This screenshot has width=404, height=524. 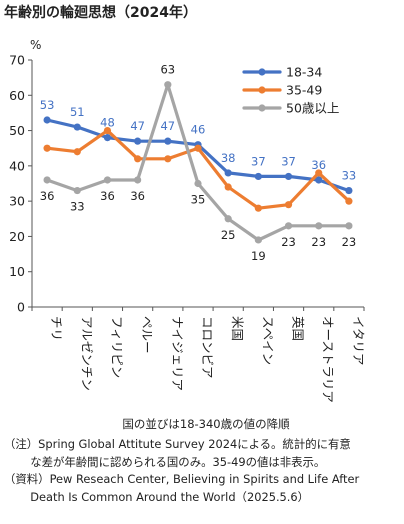 What do you see at coordinates (17, 60) in the screenshot?
I see `y-tick-label: 70` at bounding box center [17, 60].